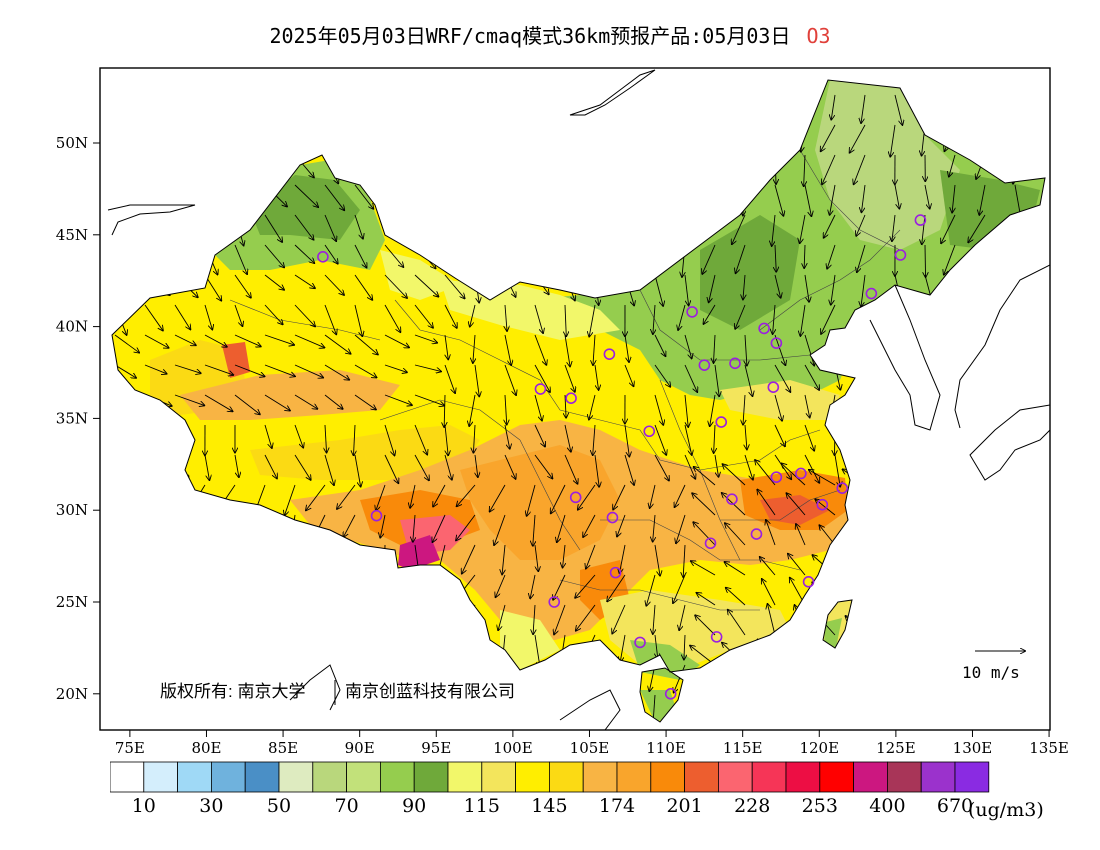 Image resolution: width=1100 pixels, height=850 pixels. What do you see at coordinates (232, 691) in the screenshot?
I see `copyright-text: 版权所有: 南京大学` at bounding box center [232, 691].